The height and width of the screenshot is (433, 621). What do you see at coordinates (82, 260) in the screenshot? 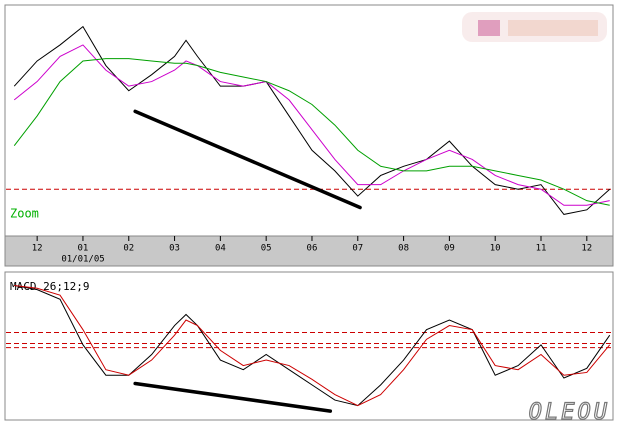
I see `date-label: 01/01/05` at bounding box center [82, 260].